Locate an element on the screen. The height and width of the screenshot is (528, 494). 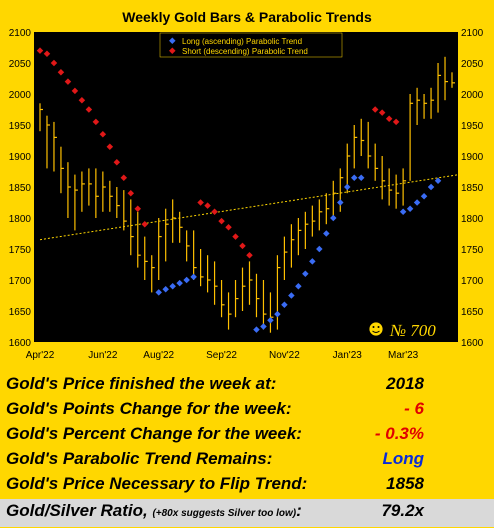
x-tick-label: Aug'22 is located at coordinates (158, 355).